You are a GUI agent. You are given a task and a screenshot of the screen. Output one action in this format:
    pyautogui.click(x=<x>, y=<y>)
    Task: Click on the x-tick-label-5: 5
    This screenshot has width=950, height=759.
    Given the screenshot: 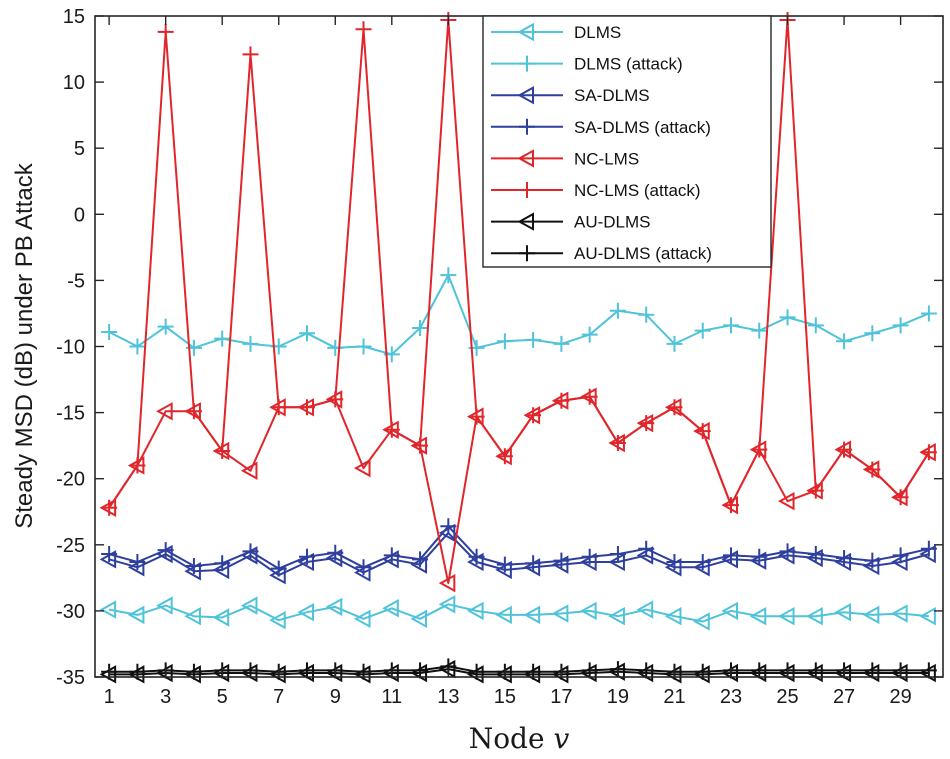 What is the action you would take?
    pyautogui.click(x=222, y=697)
    